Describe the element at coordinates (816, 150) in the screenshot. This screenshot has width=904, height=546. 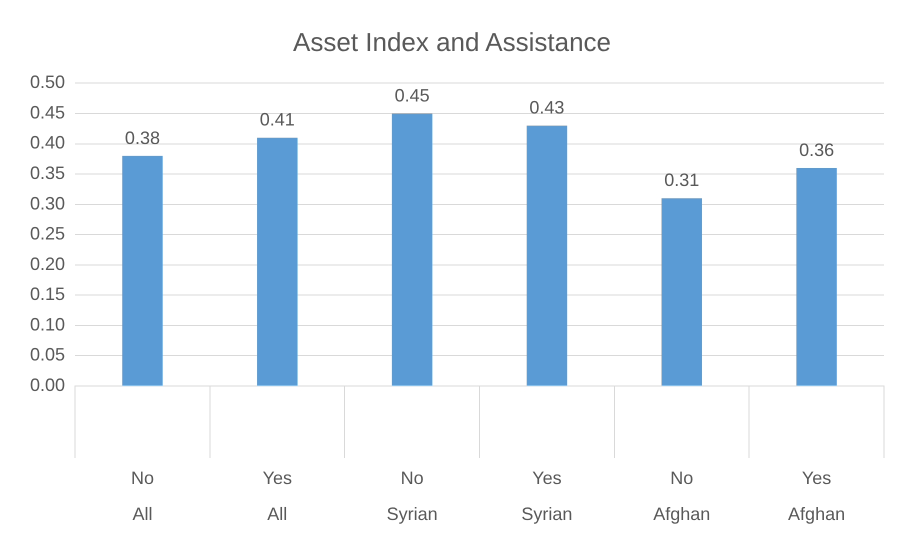
I see `data-label: 0.36` at that location.